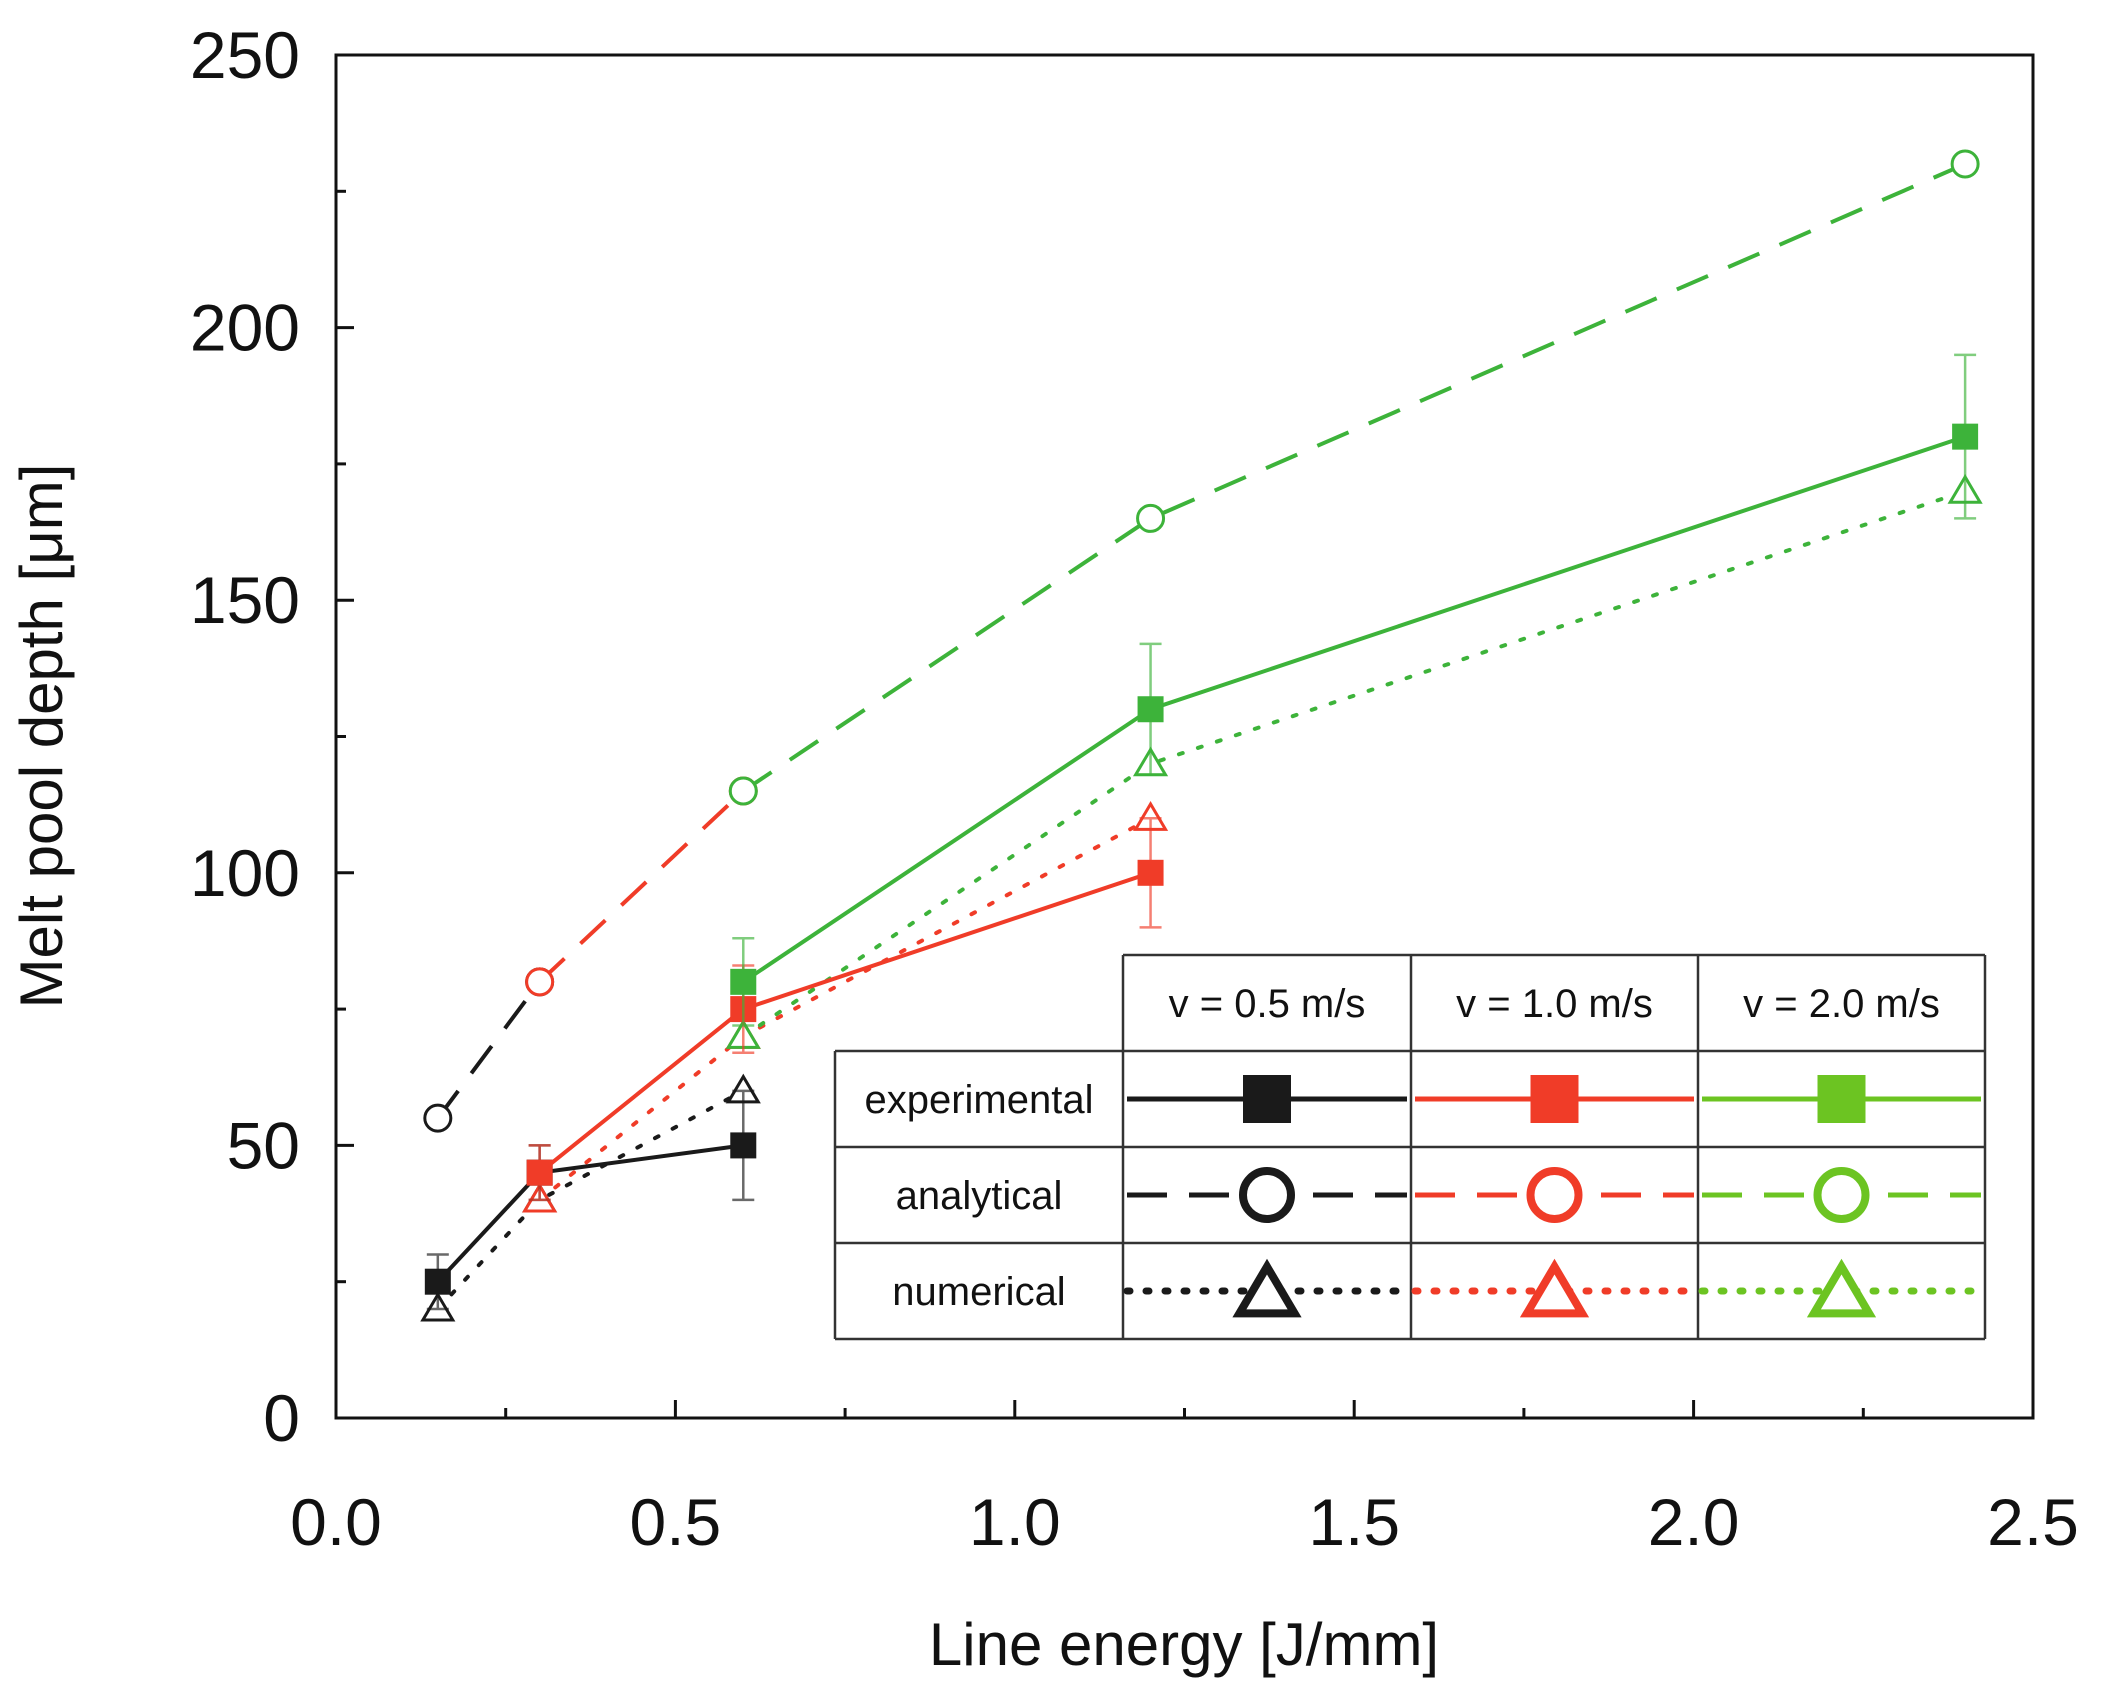  What do you see at coordinates (2033, 1522) in the screenshot?
I see `x-tick-label: 2.5` at bounding box center [2033, 1522].